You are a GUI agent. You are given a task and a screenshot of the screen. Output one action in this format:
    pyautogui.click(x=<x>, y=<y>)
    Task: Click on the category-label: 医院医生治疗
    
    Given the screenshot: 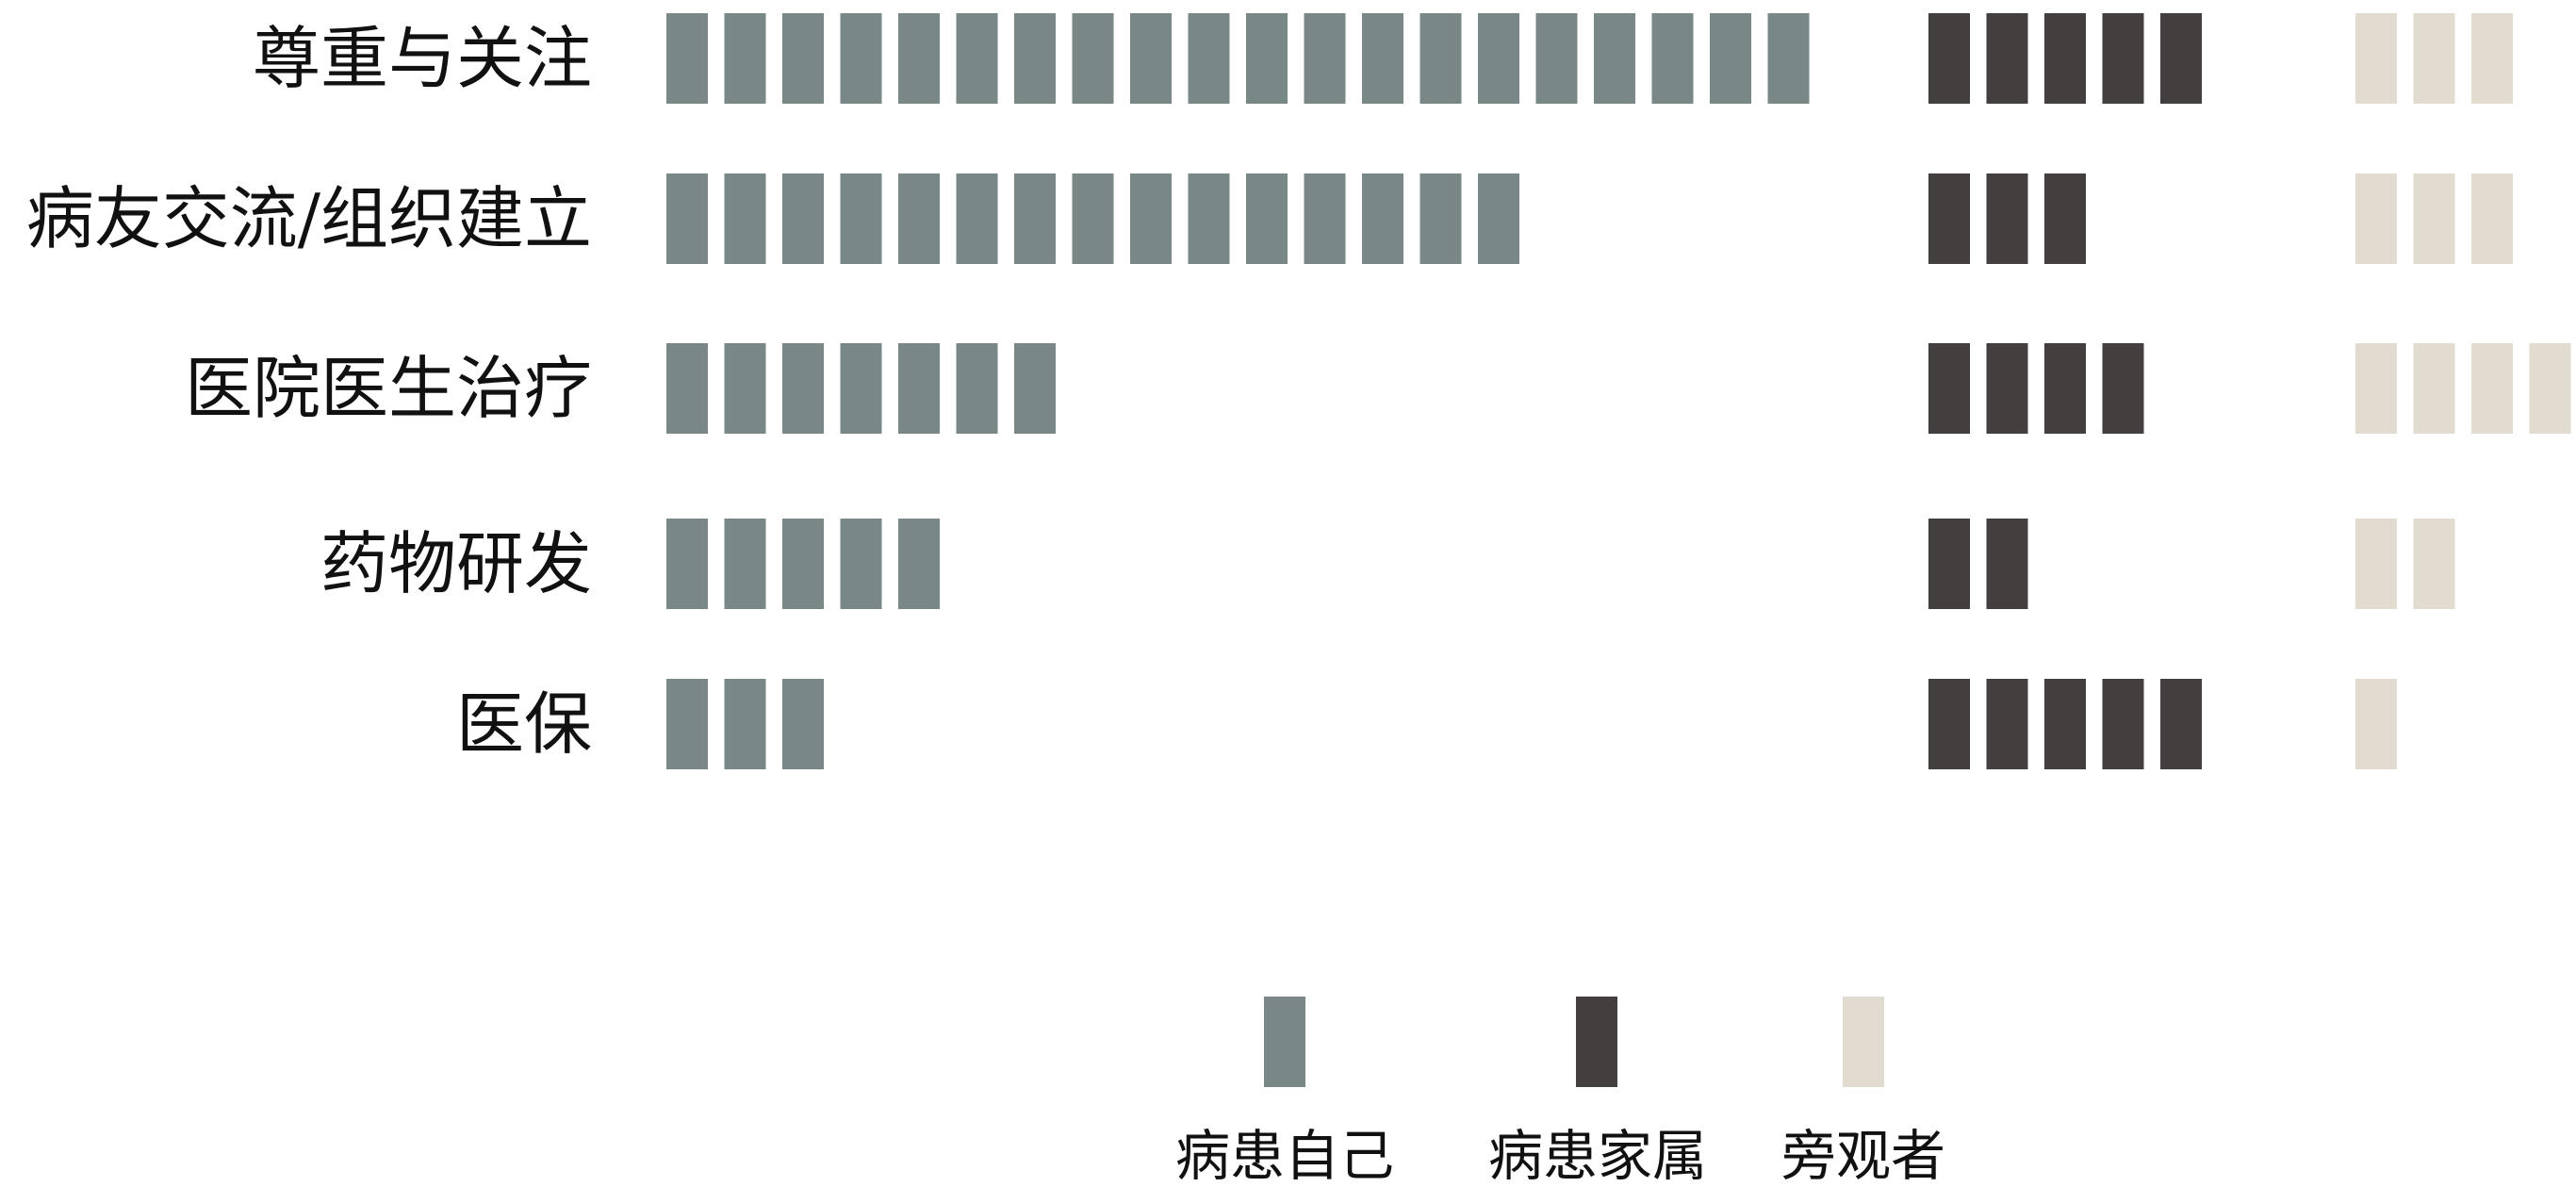 What is the action you would take?
    pyautogui.click(x=388, y=388)
    